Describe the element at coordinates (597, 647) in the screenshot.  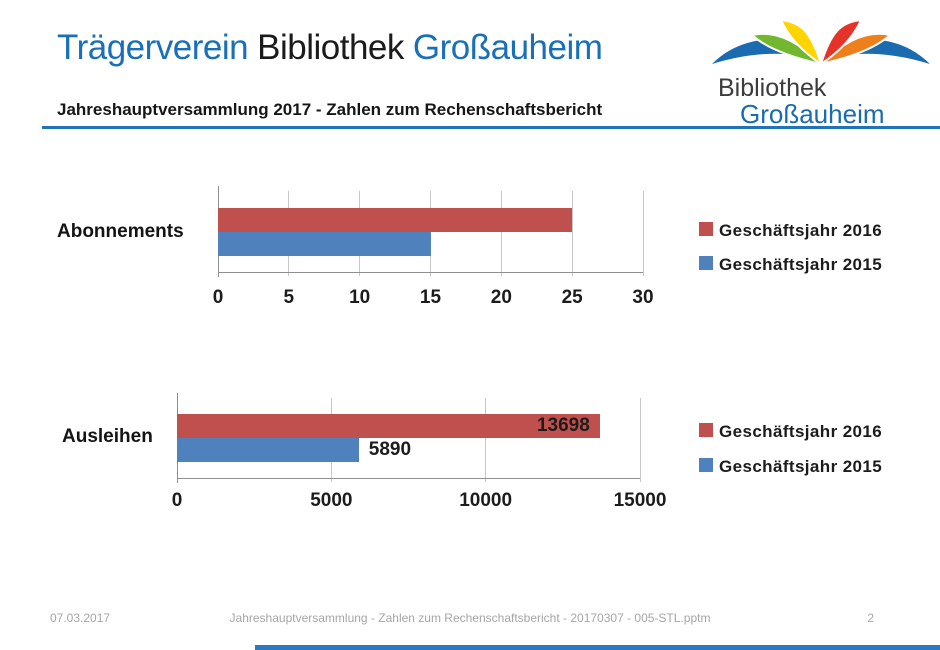
I see `bottom-accent-bar` at that location.